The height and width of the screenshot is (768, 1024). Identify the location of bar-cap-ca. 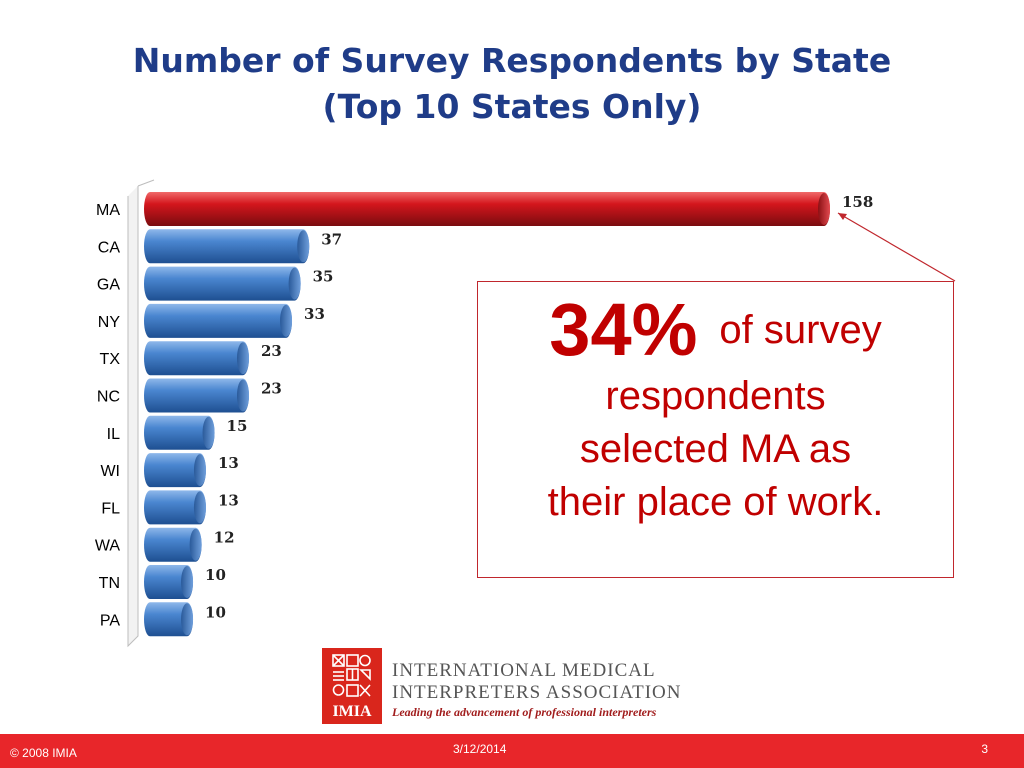
(303, 246).